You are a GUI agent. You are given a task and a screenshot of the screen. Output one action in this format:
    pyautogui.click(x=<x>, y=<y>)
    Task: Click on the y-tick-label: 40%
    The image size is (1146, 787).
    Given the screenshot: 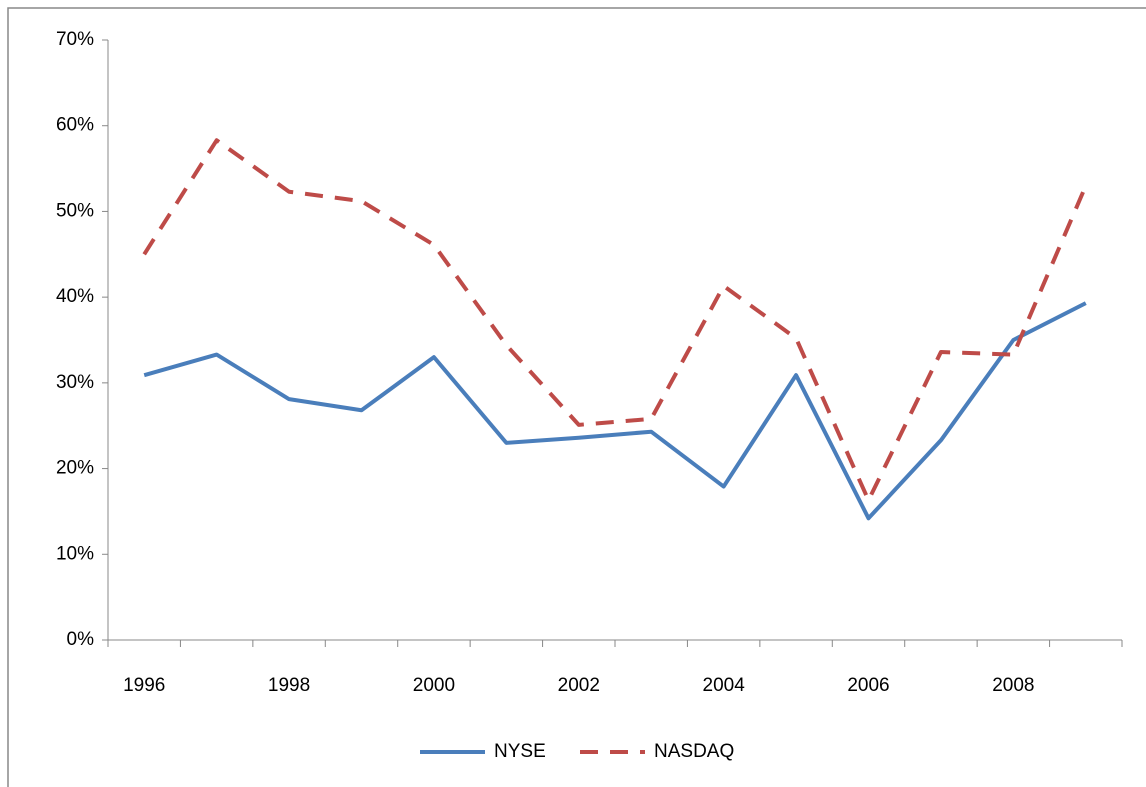 What is the action you would take?
    pyautogui.click(x=75, y=296)
    